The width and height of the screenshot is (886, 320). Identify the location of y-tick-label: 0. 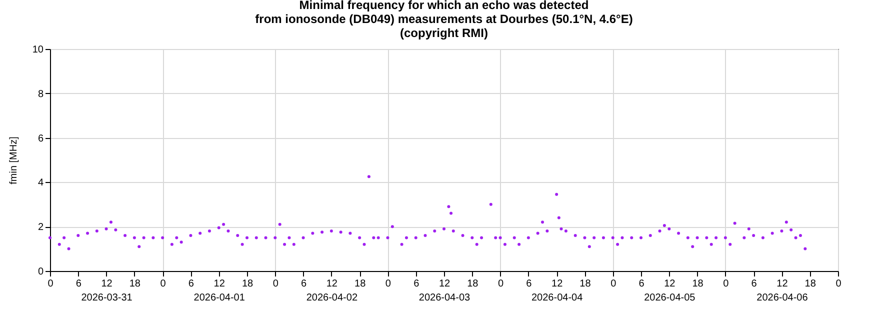
(41, 272).